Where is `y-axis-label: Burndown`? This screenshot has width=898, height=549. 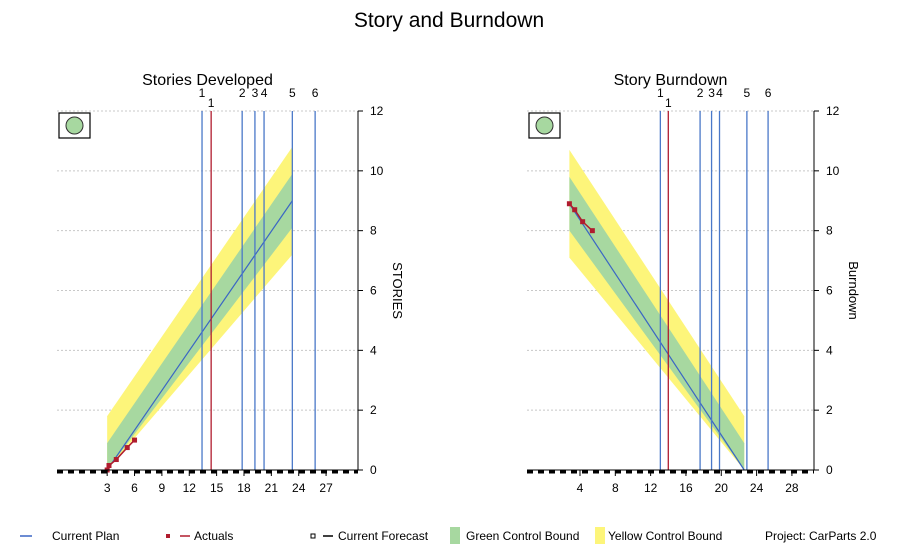
y-axis-label: Burndown is located at coordinates (853, 290).